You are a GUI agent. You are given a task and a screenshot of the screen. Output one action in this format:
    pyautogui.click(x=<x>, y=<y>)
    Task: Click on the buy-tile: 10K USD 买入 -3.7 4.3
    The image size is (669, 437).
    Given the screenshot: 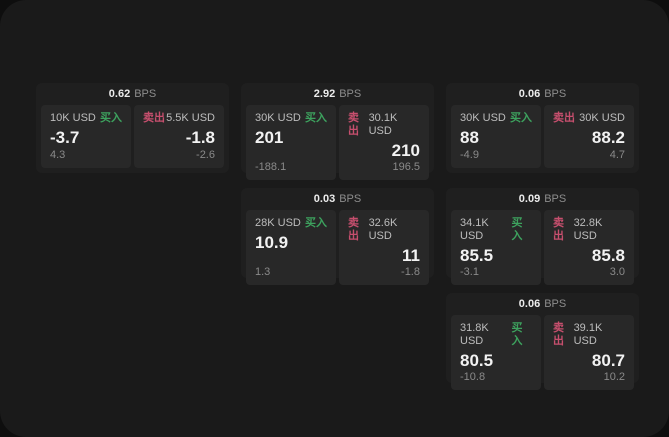 What is the action you would take?
    pyautogui.click(x=86, y=136)
    